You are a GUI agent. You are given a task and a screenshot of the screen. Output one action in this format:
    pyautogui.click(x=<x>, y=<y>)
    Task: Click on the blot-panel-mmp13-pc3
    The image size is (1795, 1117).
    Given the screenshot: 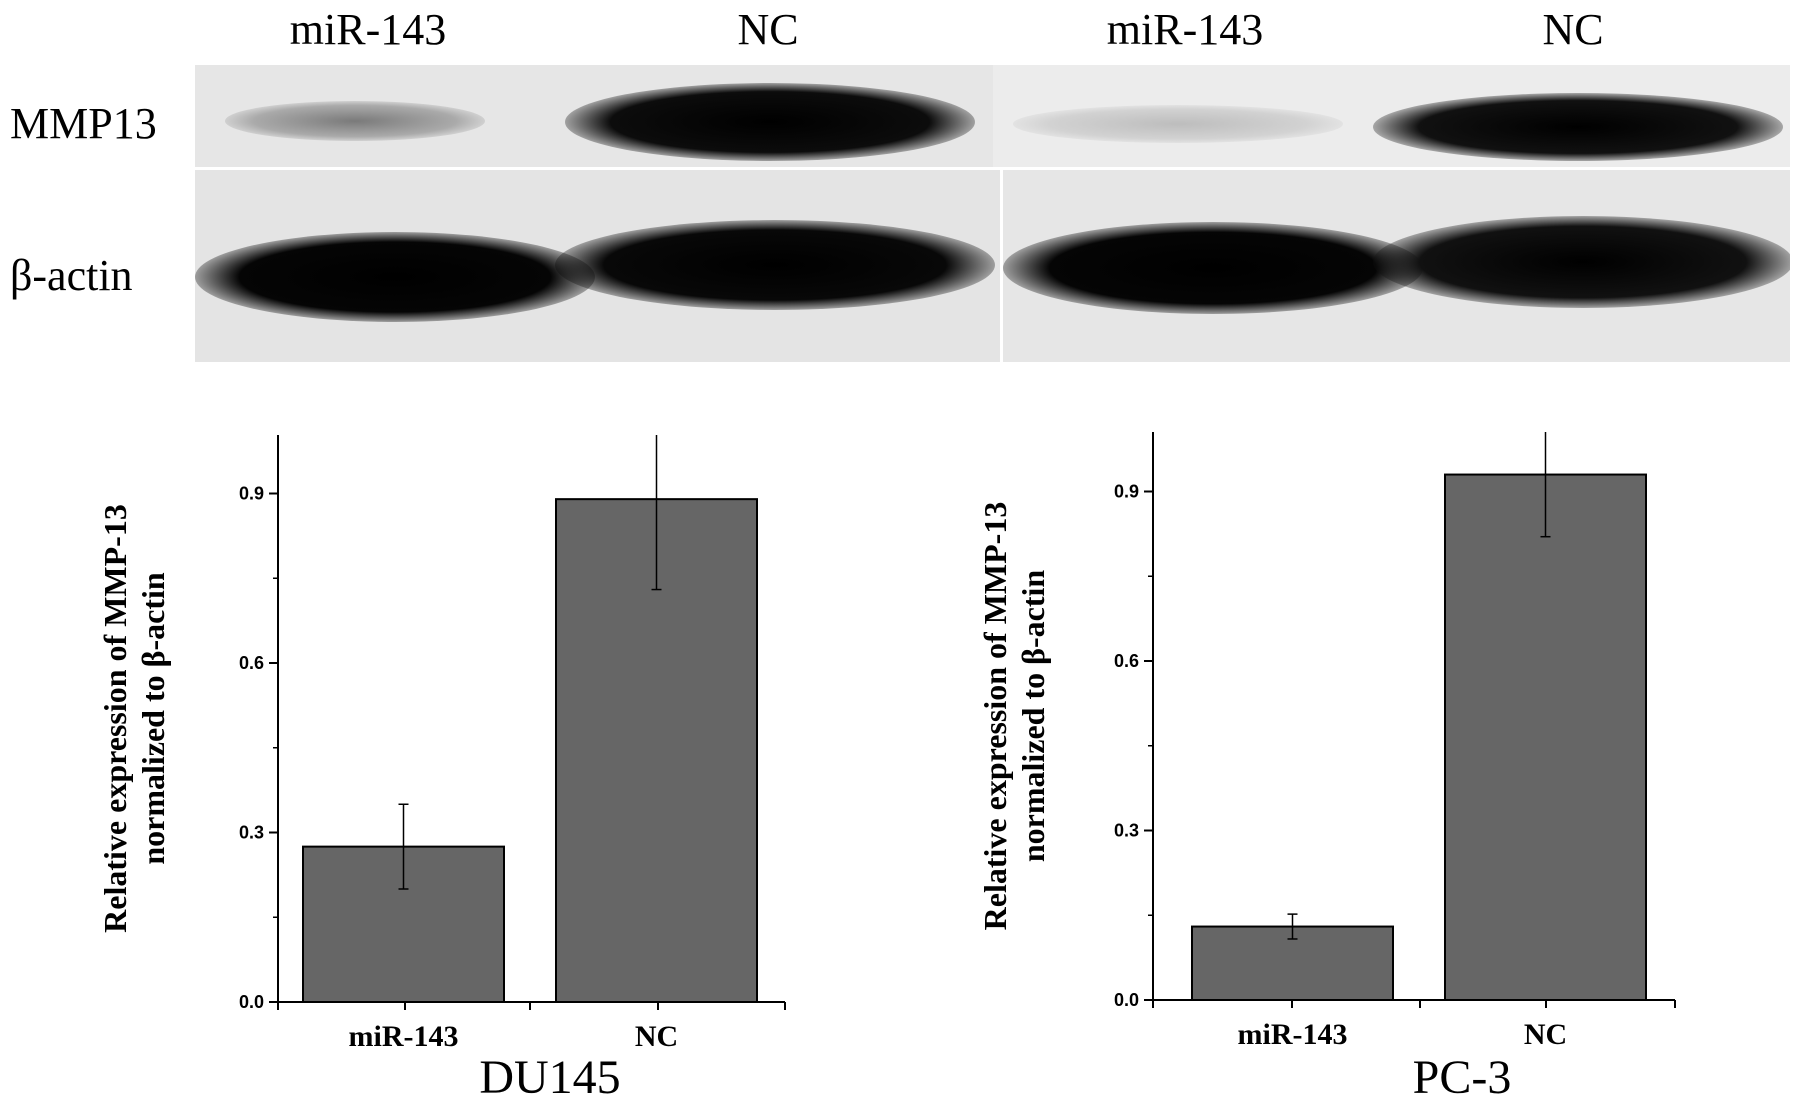 What is the action you would take?
    pyautogui.click(x=1391, y=116)
    